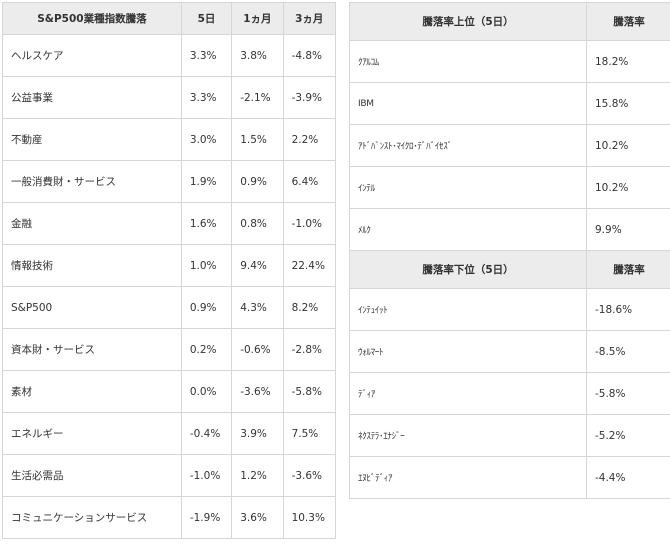 This screenshot has height=546, width=670. What do you see at coordinates (309, 139) in the screenshot?
I see `sector-3month: 2.2%` at bounding box center [309, 139].